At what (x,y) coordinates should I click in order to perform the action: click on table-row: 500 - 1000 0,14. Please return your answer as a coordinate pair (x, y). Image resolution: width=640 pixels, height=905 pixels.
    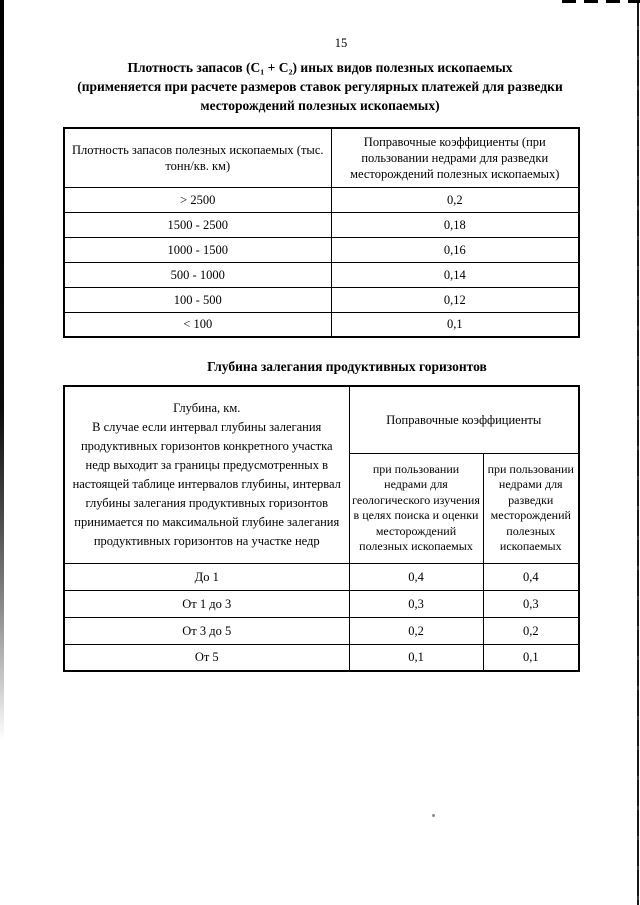
    Looking at the image, I should click on (321, 274).